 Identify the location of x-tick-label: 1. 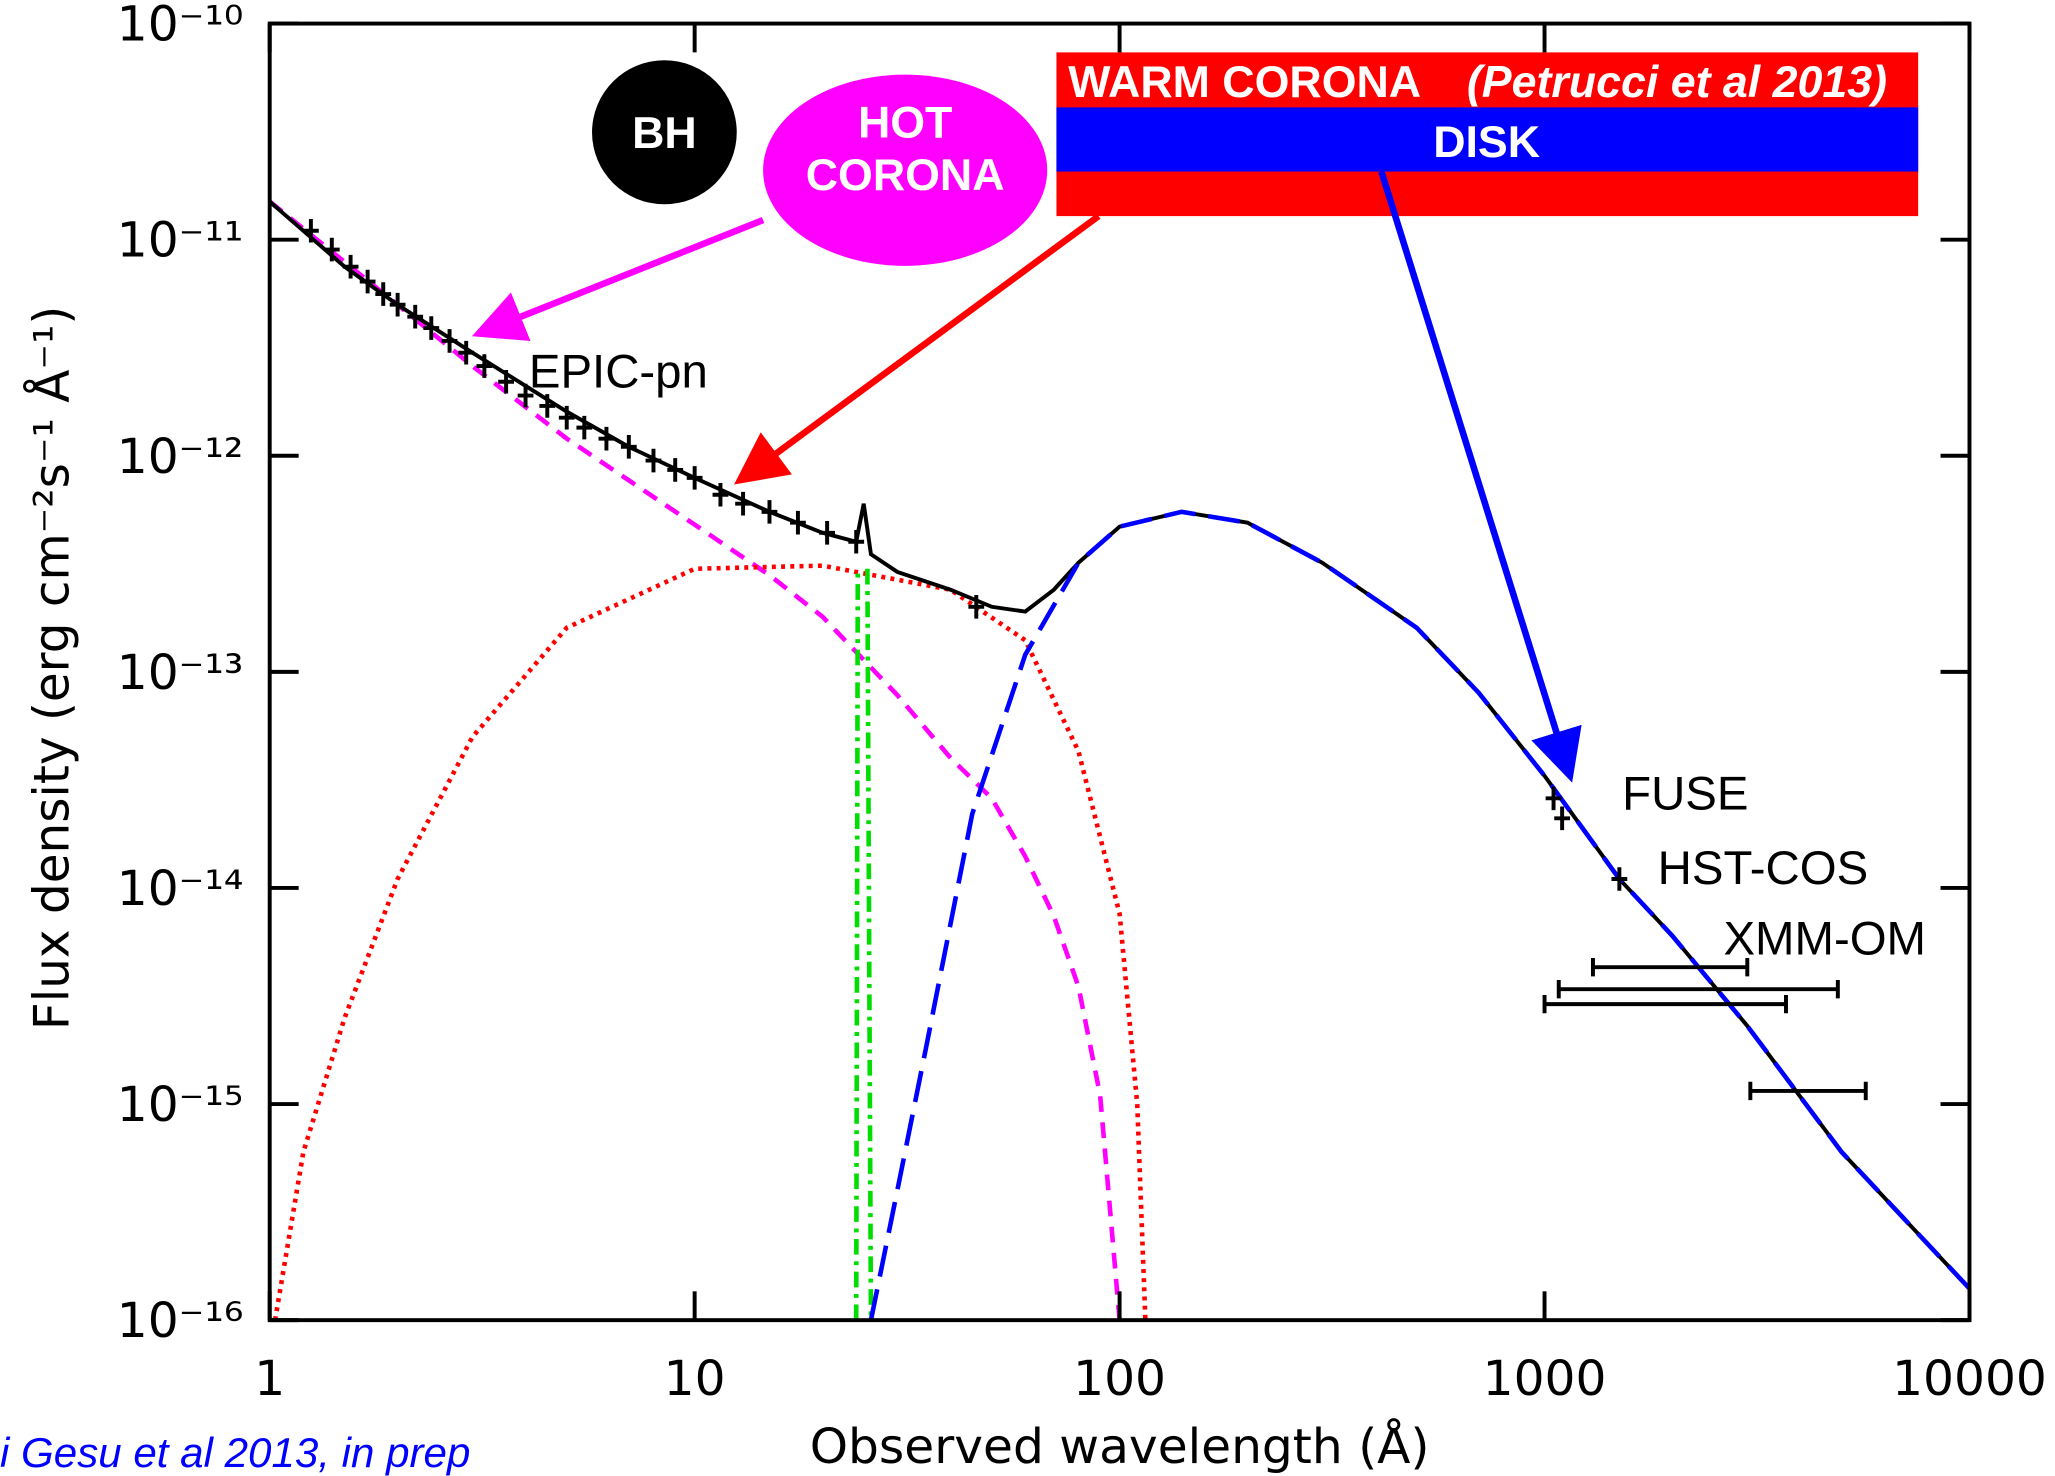
(269, 1379).